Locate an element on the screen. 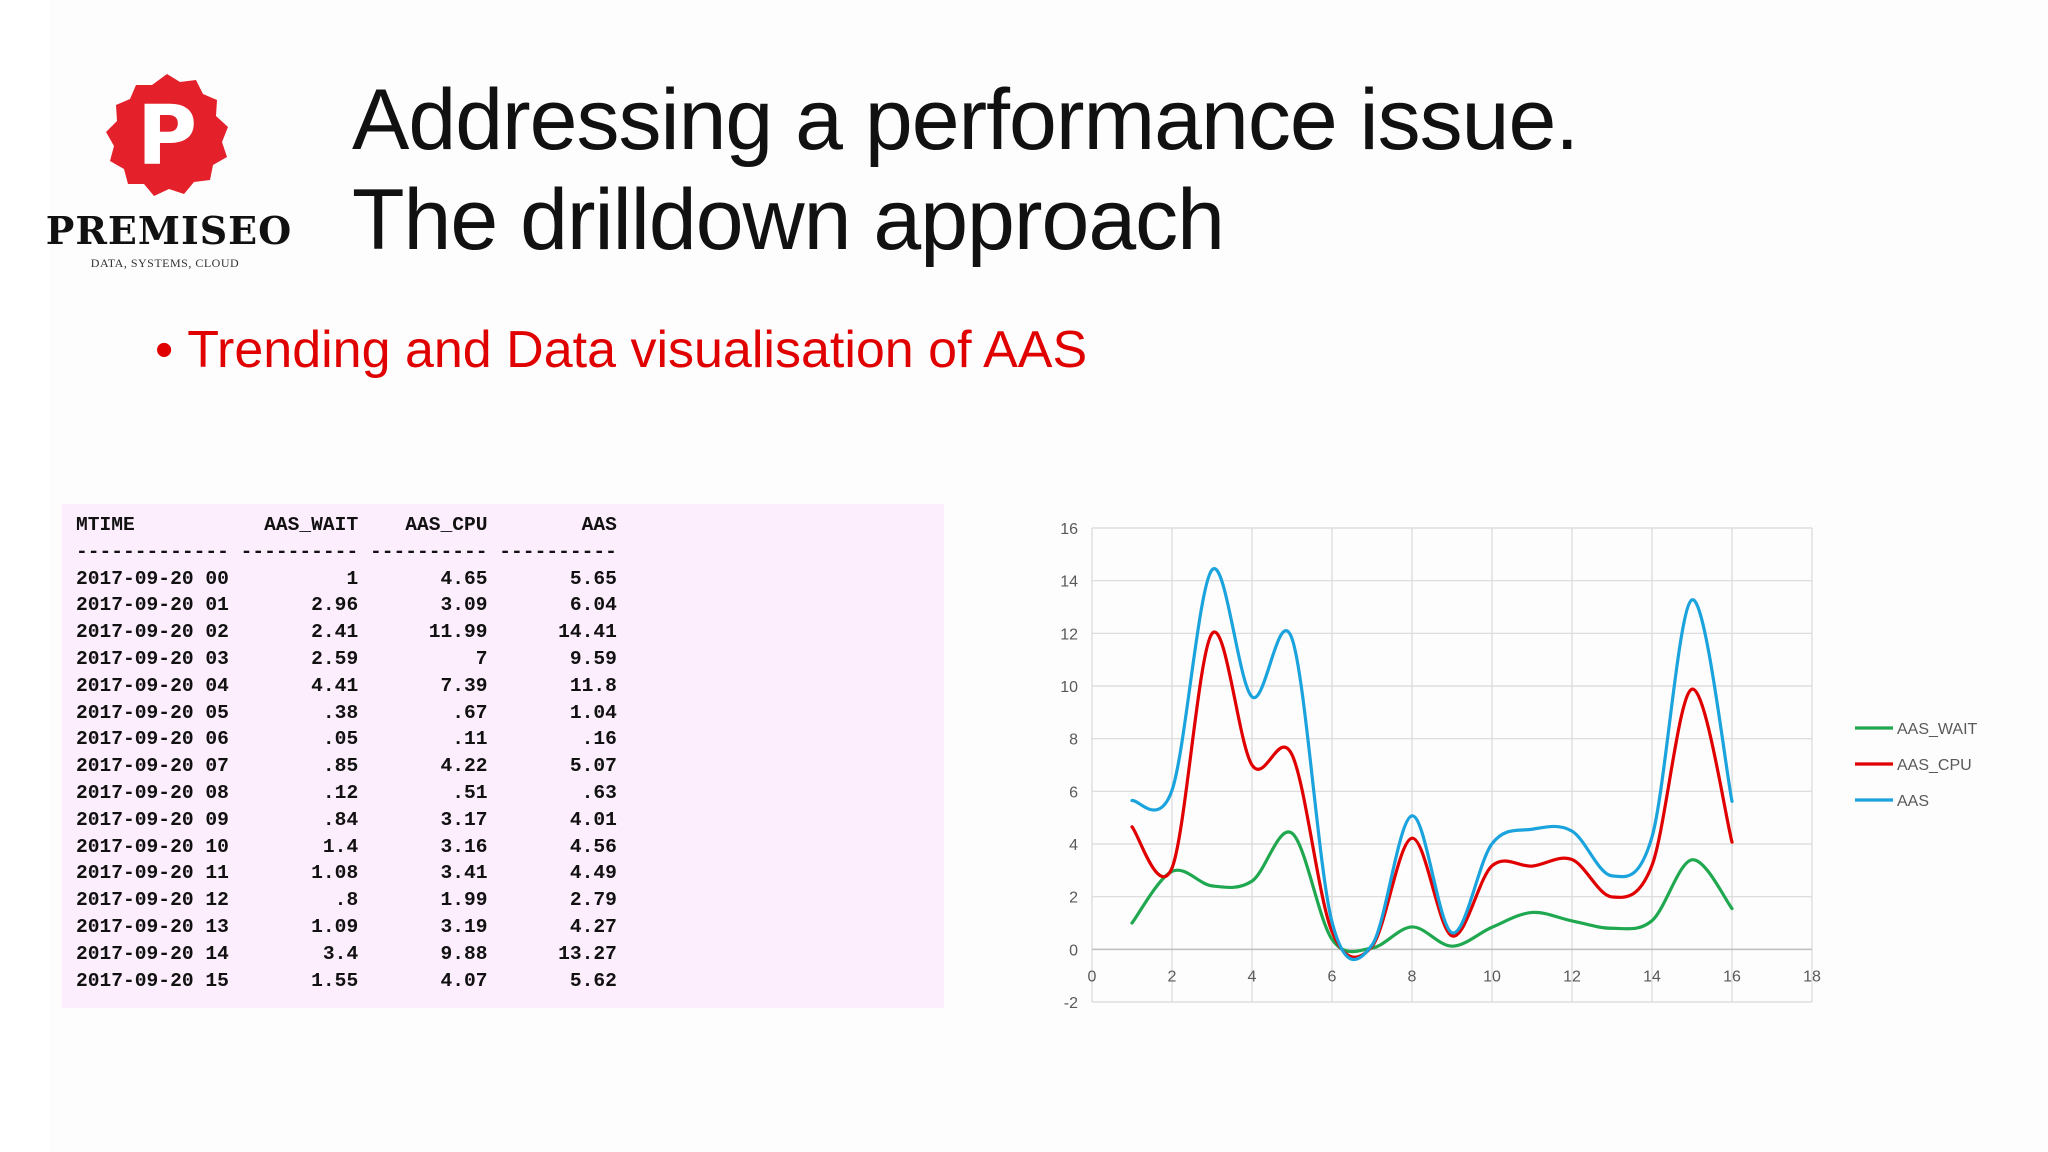 Image resolution: width=2048 pixels, height=1152 pixels. table-row: 2017-09-20 01 2.96 3.09 6.04 is located at coordinates (346, 605).